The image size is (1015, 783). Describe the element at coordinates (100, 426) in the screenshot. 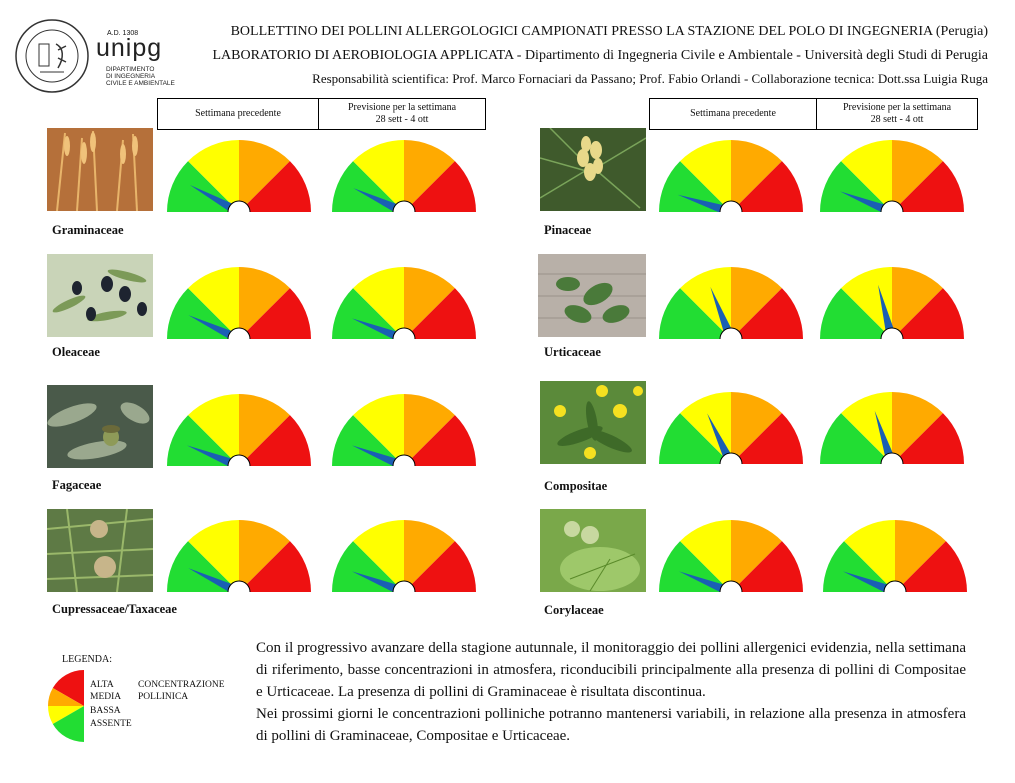

I see `oak-image` at that location.